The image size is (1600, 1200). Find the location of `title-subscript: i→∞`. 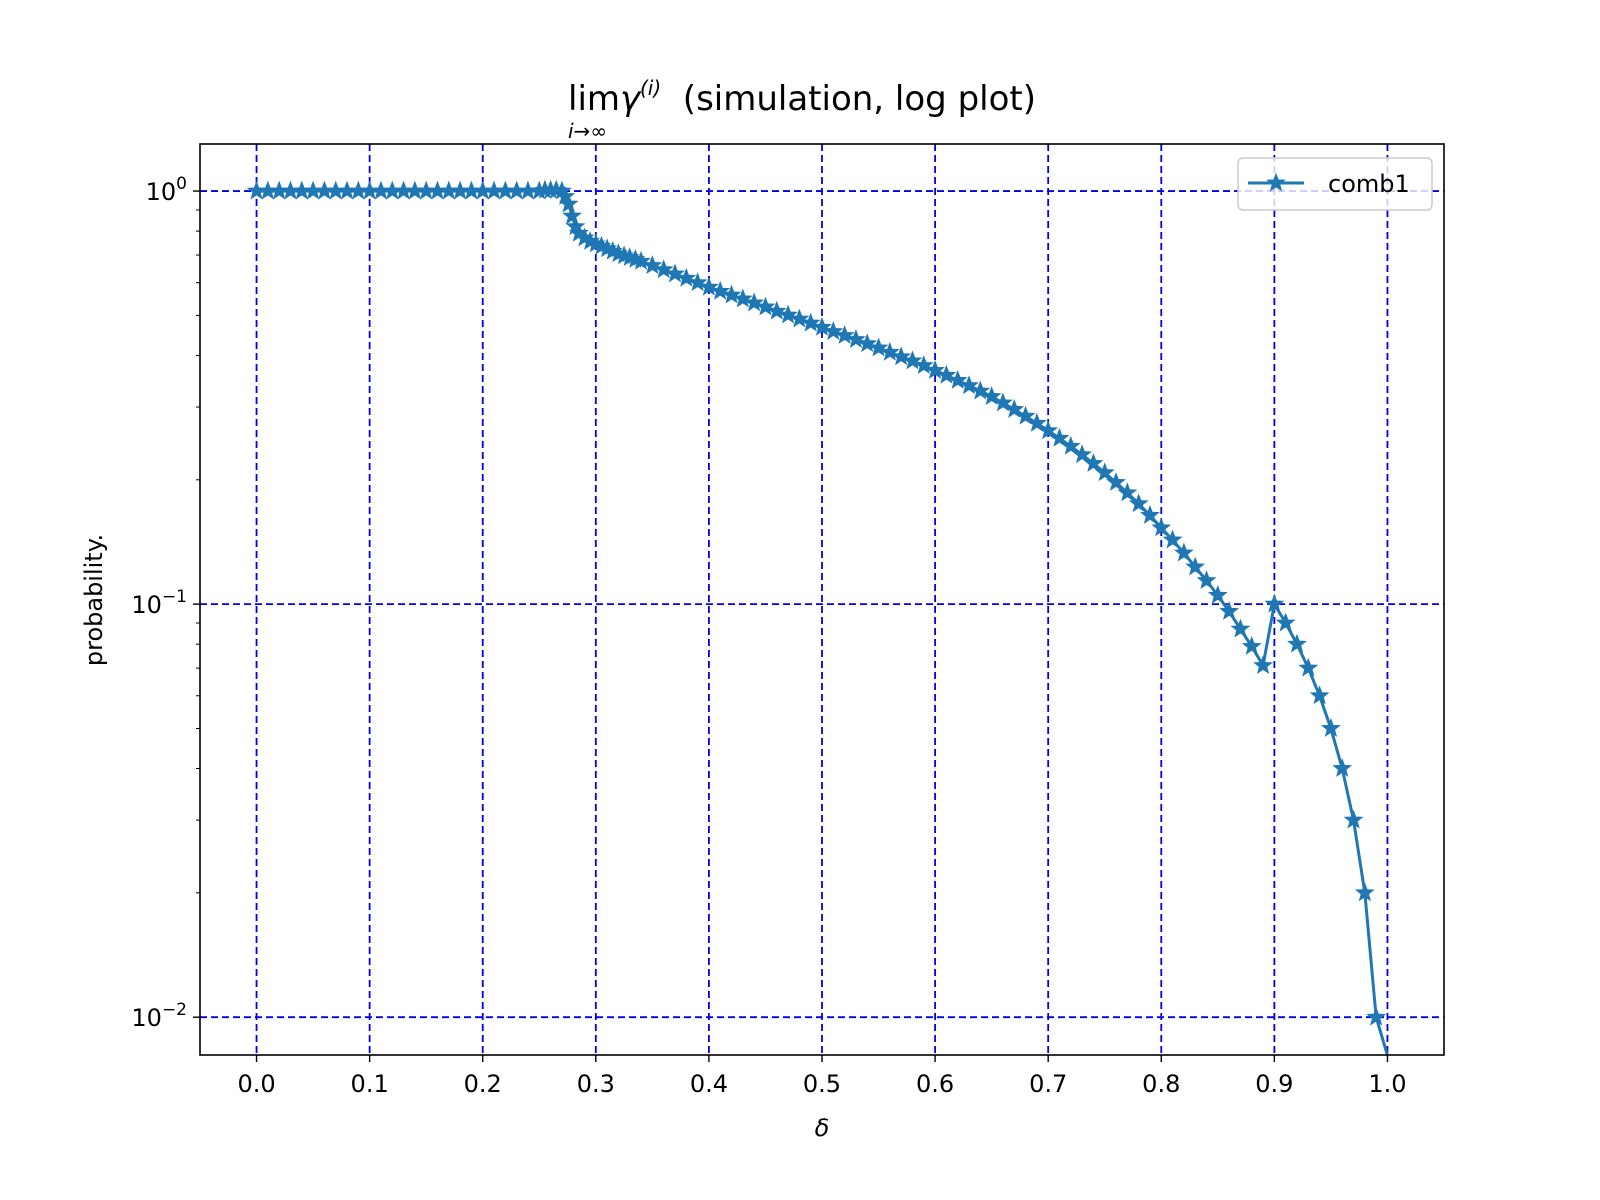

title-subscript: i→∞ is located at coordinates (587, 131).